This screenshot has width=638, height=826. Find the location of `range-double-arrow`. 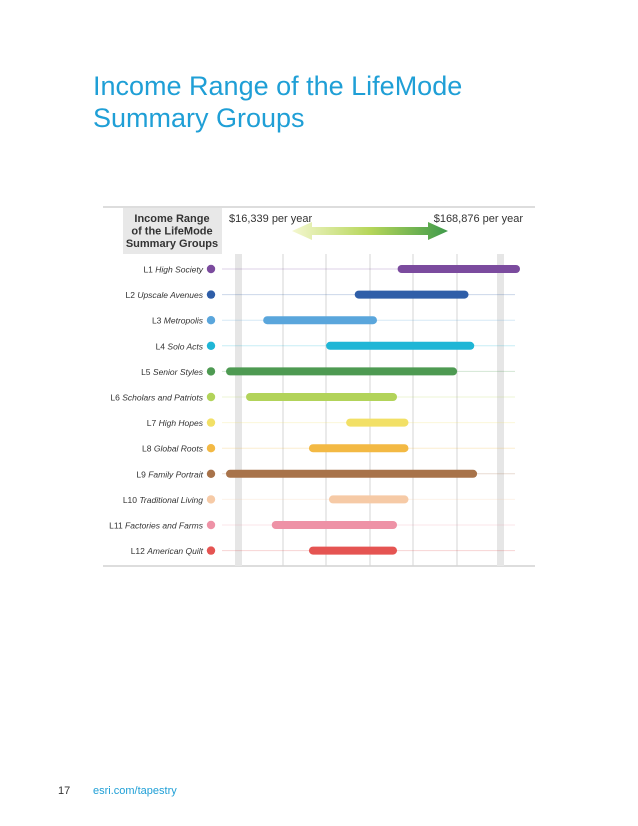

range-double-arrow is located at coordinates (370, 231).